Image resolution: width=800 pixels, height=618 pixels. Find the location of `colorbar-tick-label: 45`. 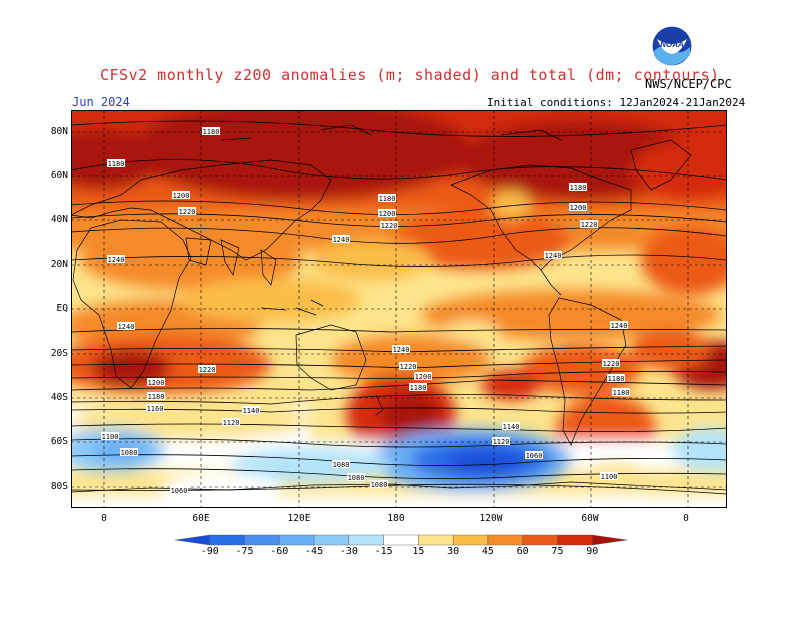

colorbar-tick-label: 45 is located at coordinates (487, 551).